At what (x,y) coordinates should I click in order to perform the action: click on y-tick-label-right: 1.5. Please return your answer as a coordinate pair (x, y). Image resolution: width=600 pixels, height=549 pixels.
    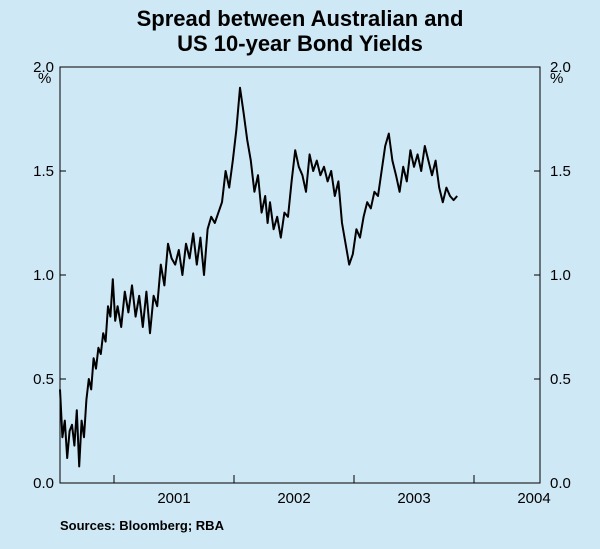
    Looking at the image, I should click on (560, 171).